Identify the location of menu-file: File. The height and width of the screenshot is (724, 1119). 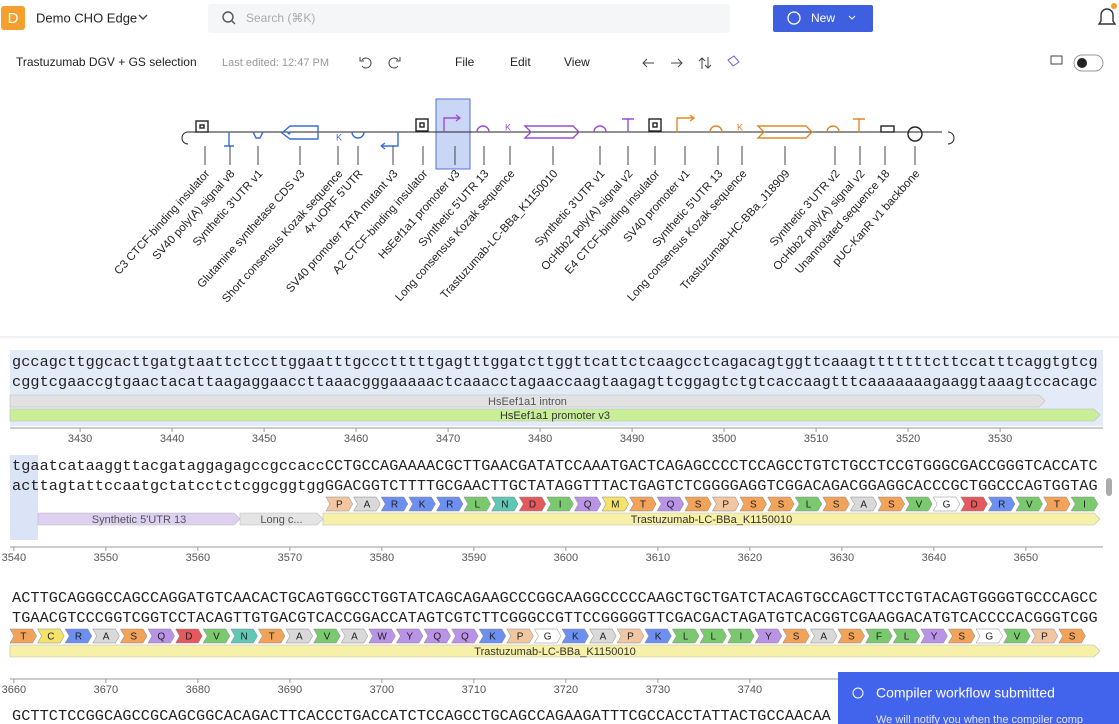
(465, 62).